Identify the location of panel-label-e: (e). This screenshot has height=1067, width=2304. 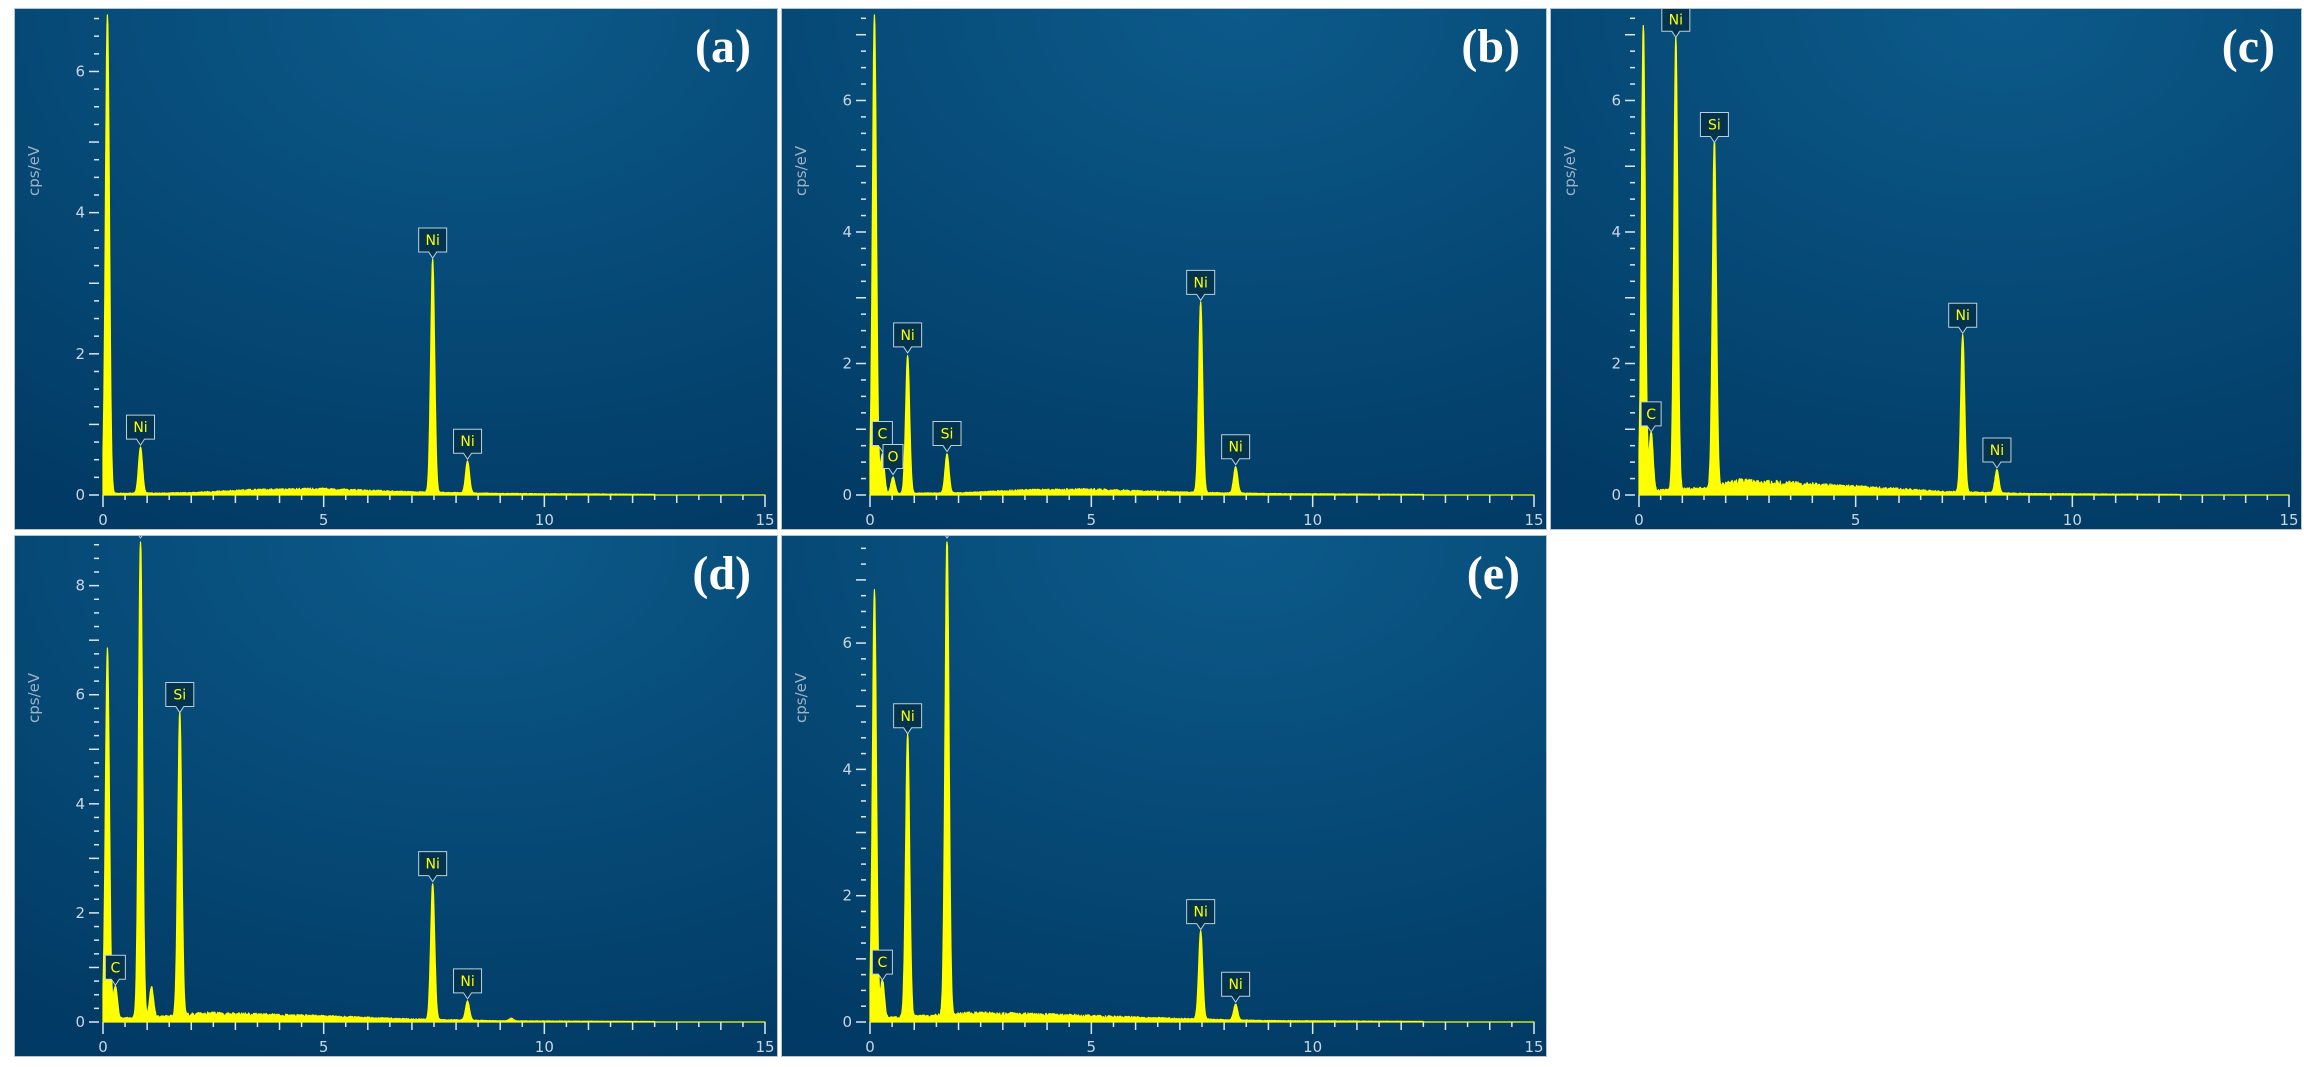
(1493, 573).